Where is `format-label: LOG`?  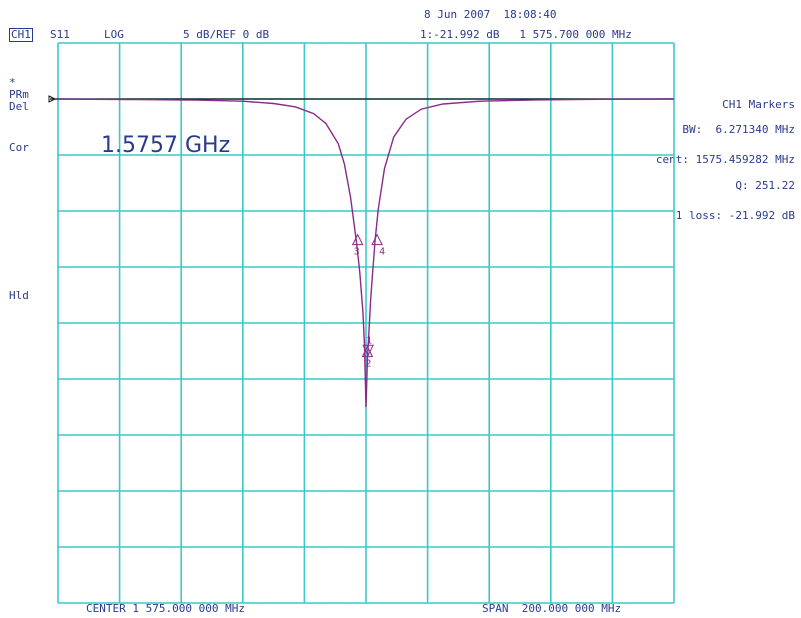
format-label: LOG is located at coordinates (114, 34).